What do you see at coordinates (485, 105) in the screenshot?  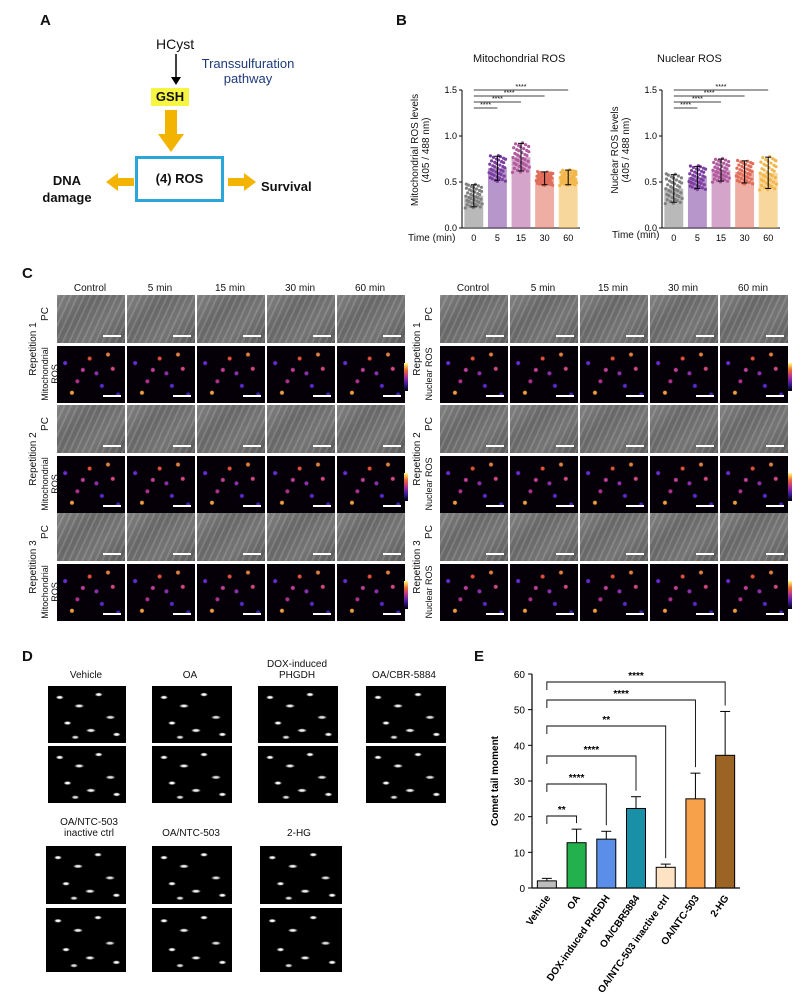 I see `mito-sig-label-0: ****` at bounding box center [485, 105].